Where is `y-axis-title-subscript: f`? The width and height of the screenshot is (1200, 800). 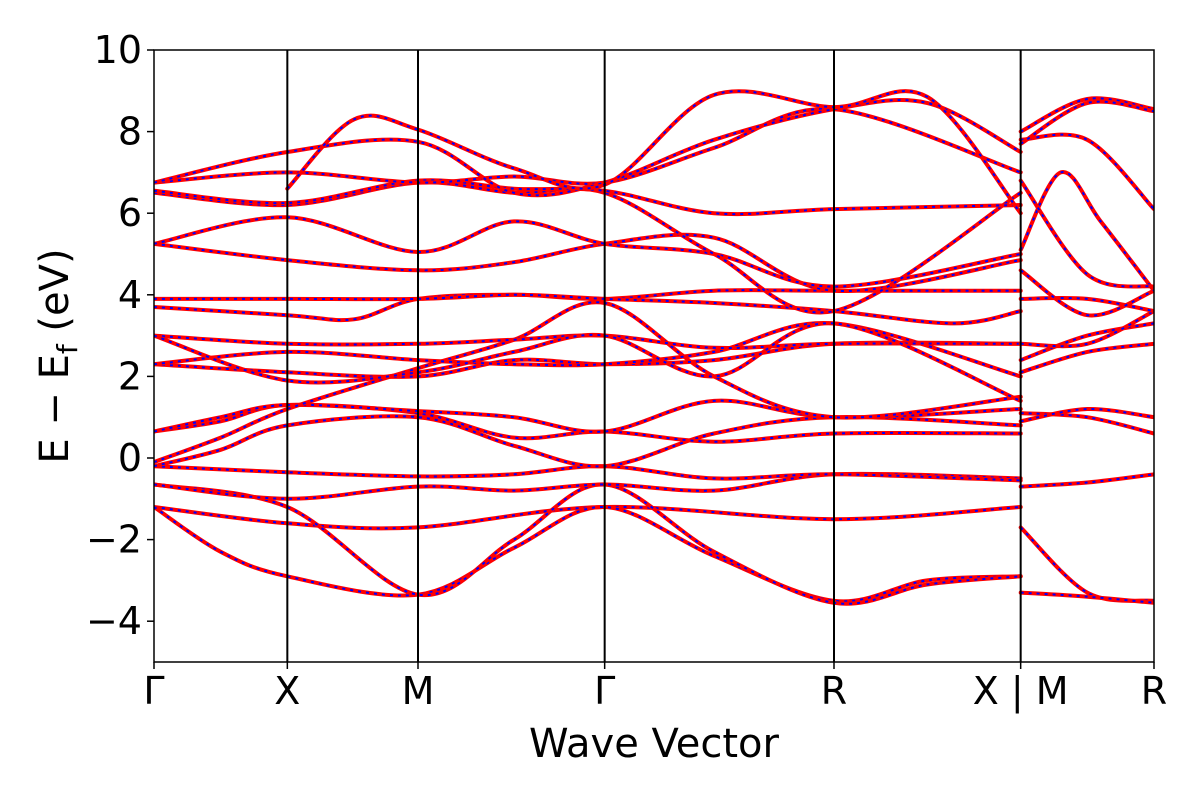 y-axis-title-subscript: f is located at coordinates (67, 348).